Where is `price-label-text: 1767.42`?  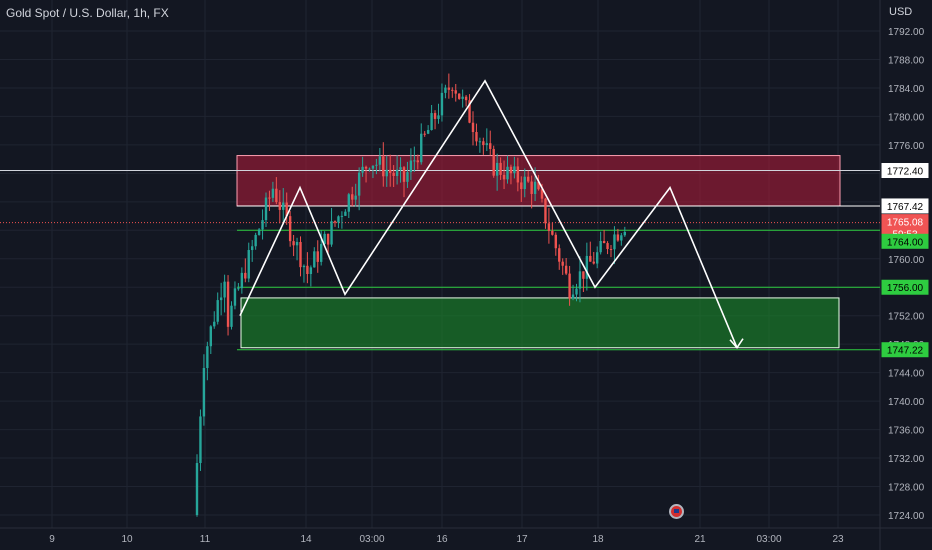 price-label-text: 1767.42 is located at coordinates (905, 207).